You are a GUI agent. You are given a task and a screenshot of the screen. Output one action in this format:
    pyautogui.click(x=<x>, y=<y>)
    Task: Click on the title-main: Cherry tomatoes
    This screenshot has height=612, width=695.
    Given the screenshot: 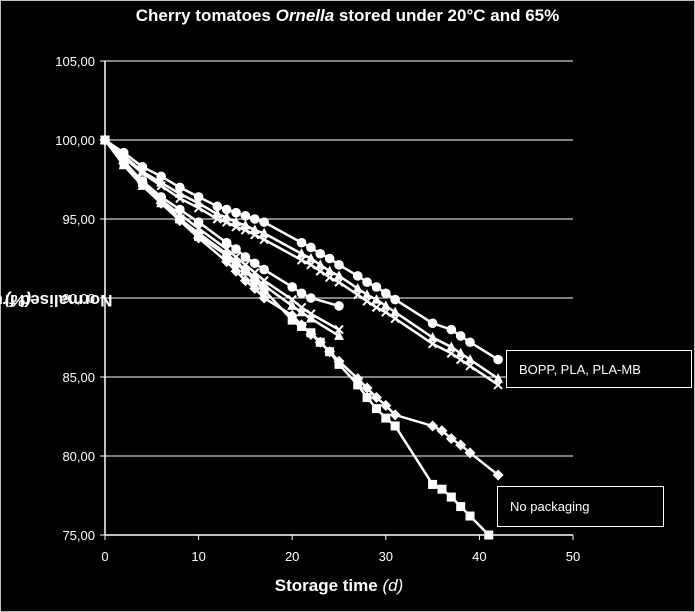 What is the action you would take?
    pyautogui.click(x=205, y=15)
    